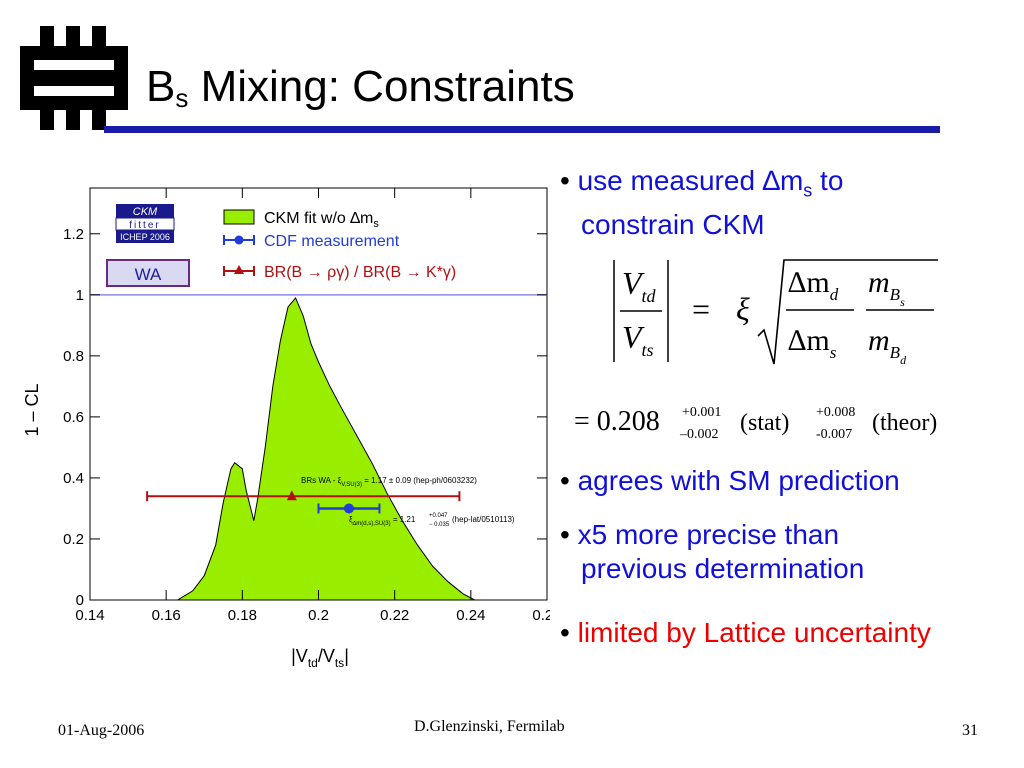 This screenshot has width=1024, height=768. What do you see at coordinates (764, 423) in the screenshot?
I see `svg-text: (stat)` at bounding box center [764, 423].